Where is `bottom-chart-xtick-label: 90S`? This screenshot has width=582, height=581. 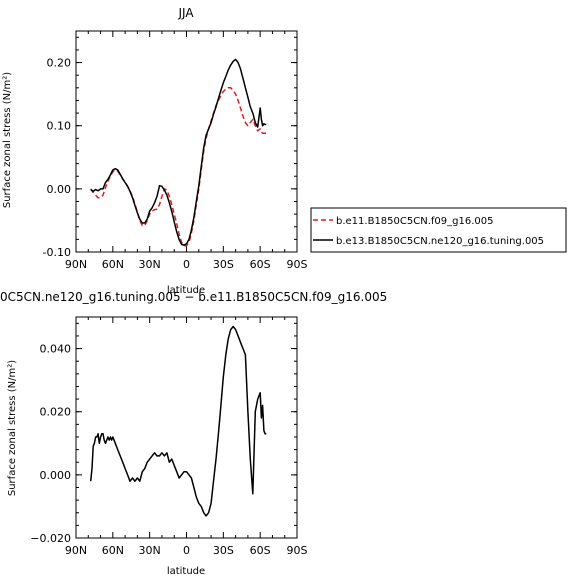
bottom-chart-xtick-label: 90S is located at coordinates (297, 550).